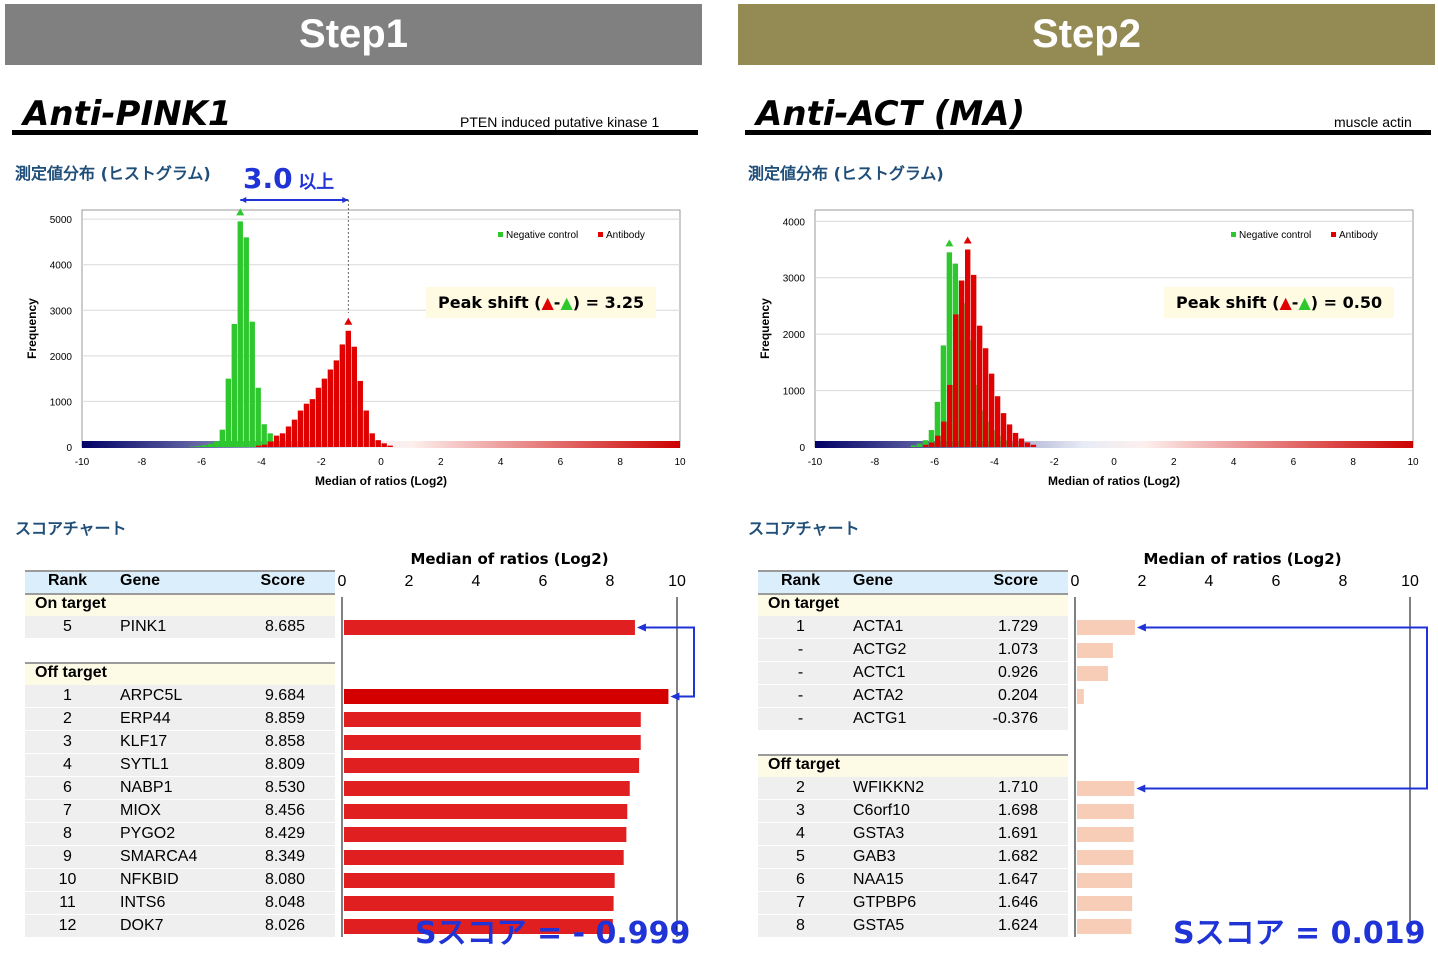 This screenshot has height=962, width=1438. I want to click on step2-banner: Step2, so click(1086, 34).